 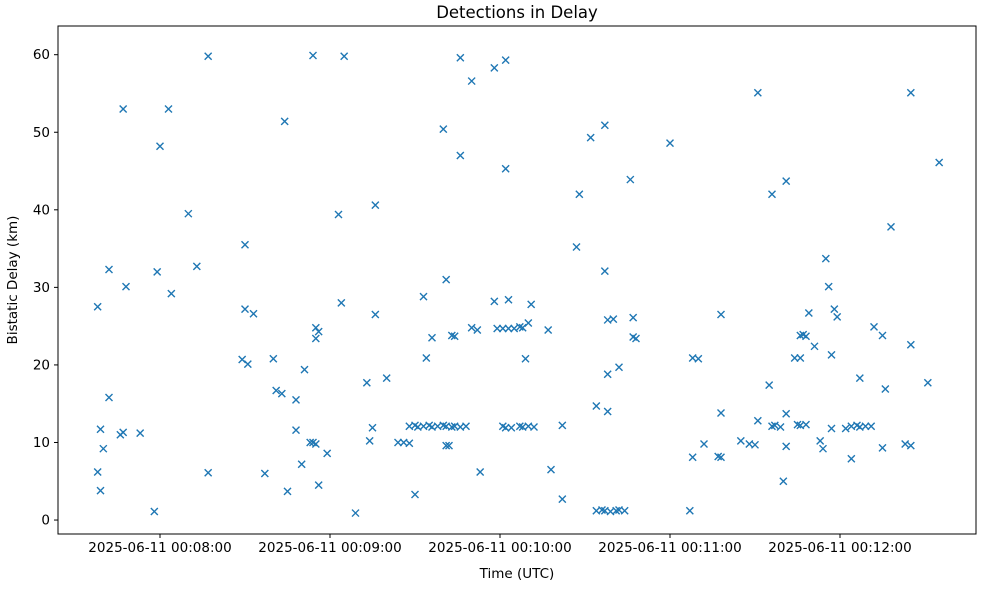 What do you see at coordinates (13, 280) in the screenshot?
I see `y-axis-label: Bistatic Delay (km)` at bounding box center [13, 280].